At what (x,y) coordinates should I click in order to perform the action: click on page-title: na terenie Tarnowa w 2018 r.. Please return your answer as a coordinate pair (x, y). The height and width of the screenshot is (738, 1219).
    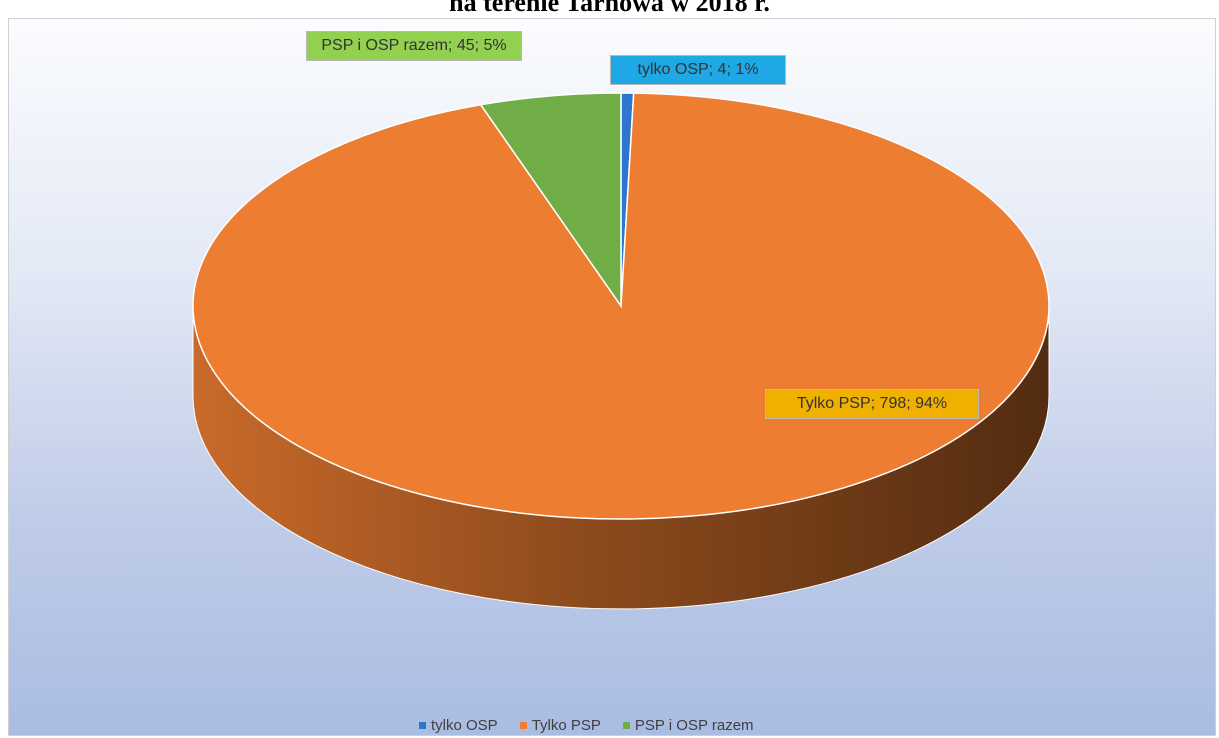
    Looking at the image, I should click on (609, 8).